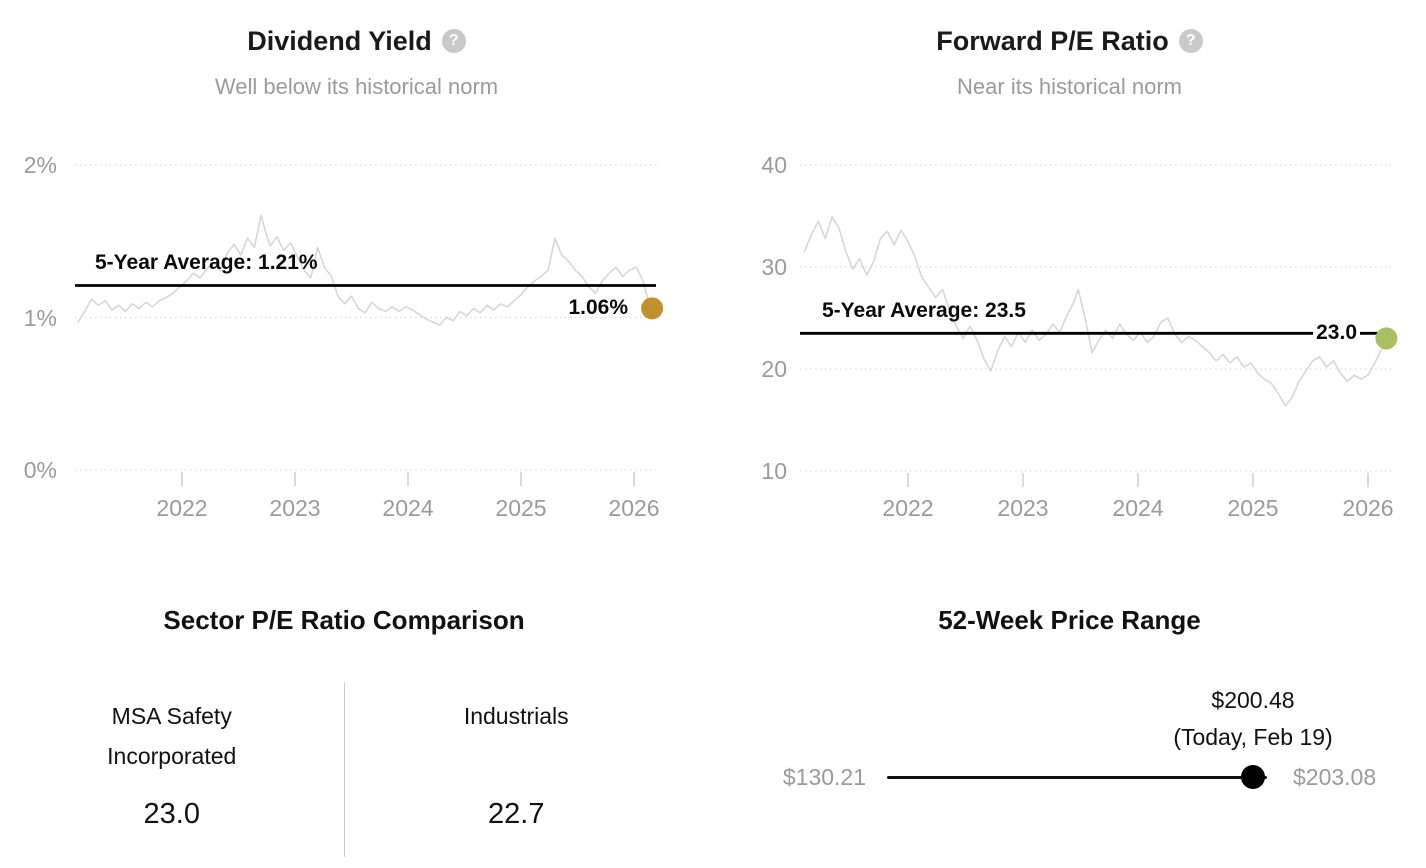  What do you see at coordinates (1069, 86) in the screenshot?
I see `forward-pe-subtitle: Near its historical norm` at bounding box center [1069, 86].